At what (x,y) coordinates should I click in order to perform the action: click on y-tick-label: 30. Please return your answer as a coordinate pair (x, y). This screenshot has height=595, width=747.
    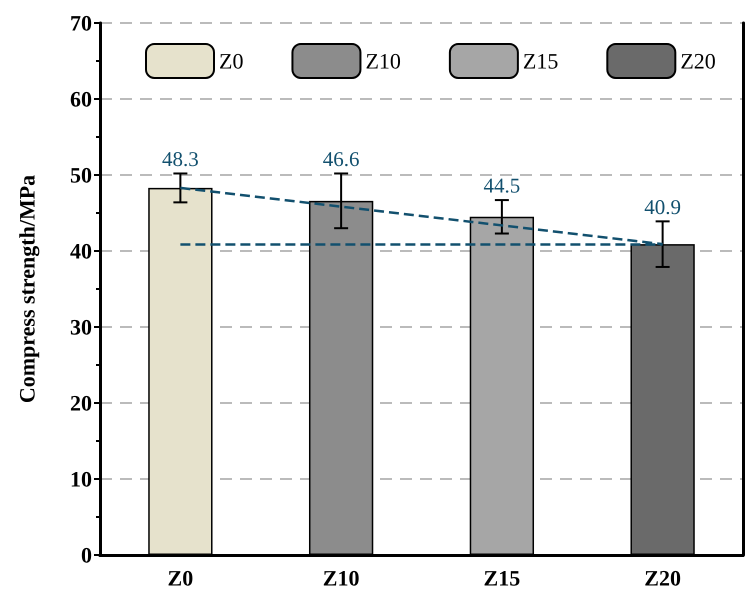
    Looking at the image, I should click on (81, 327).